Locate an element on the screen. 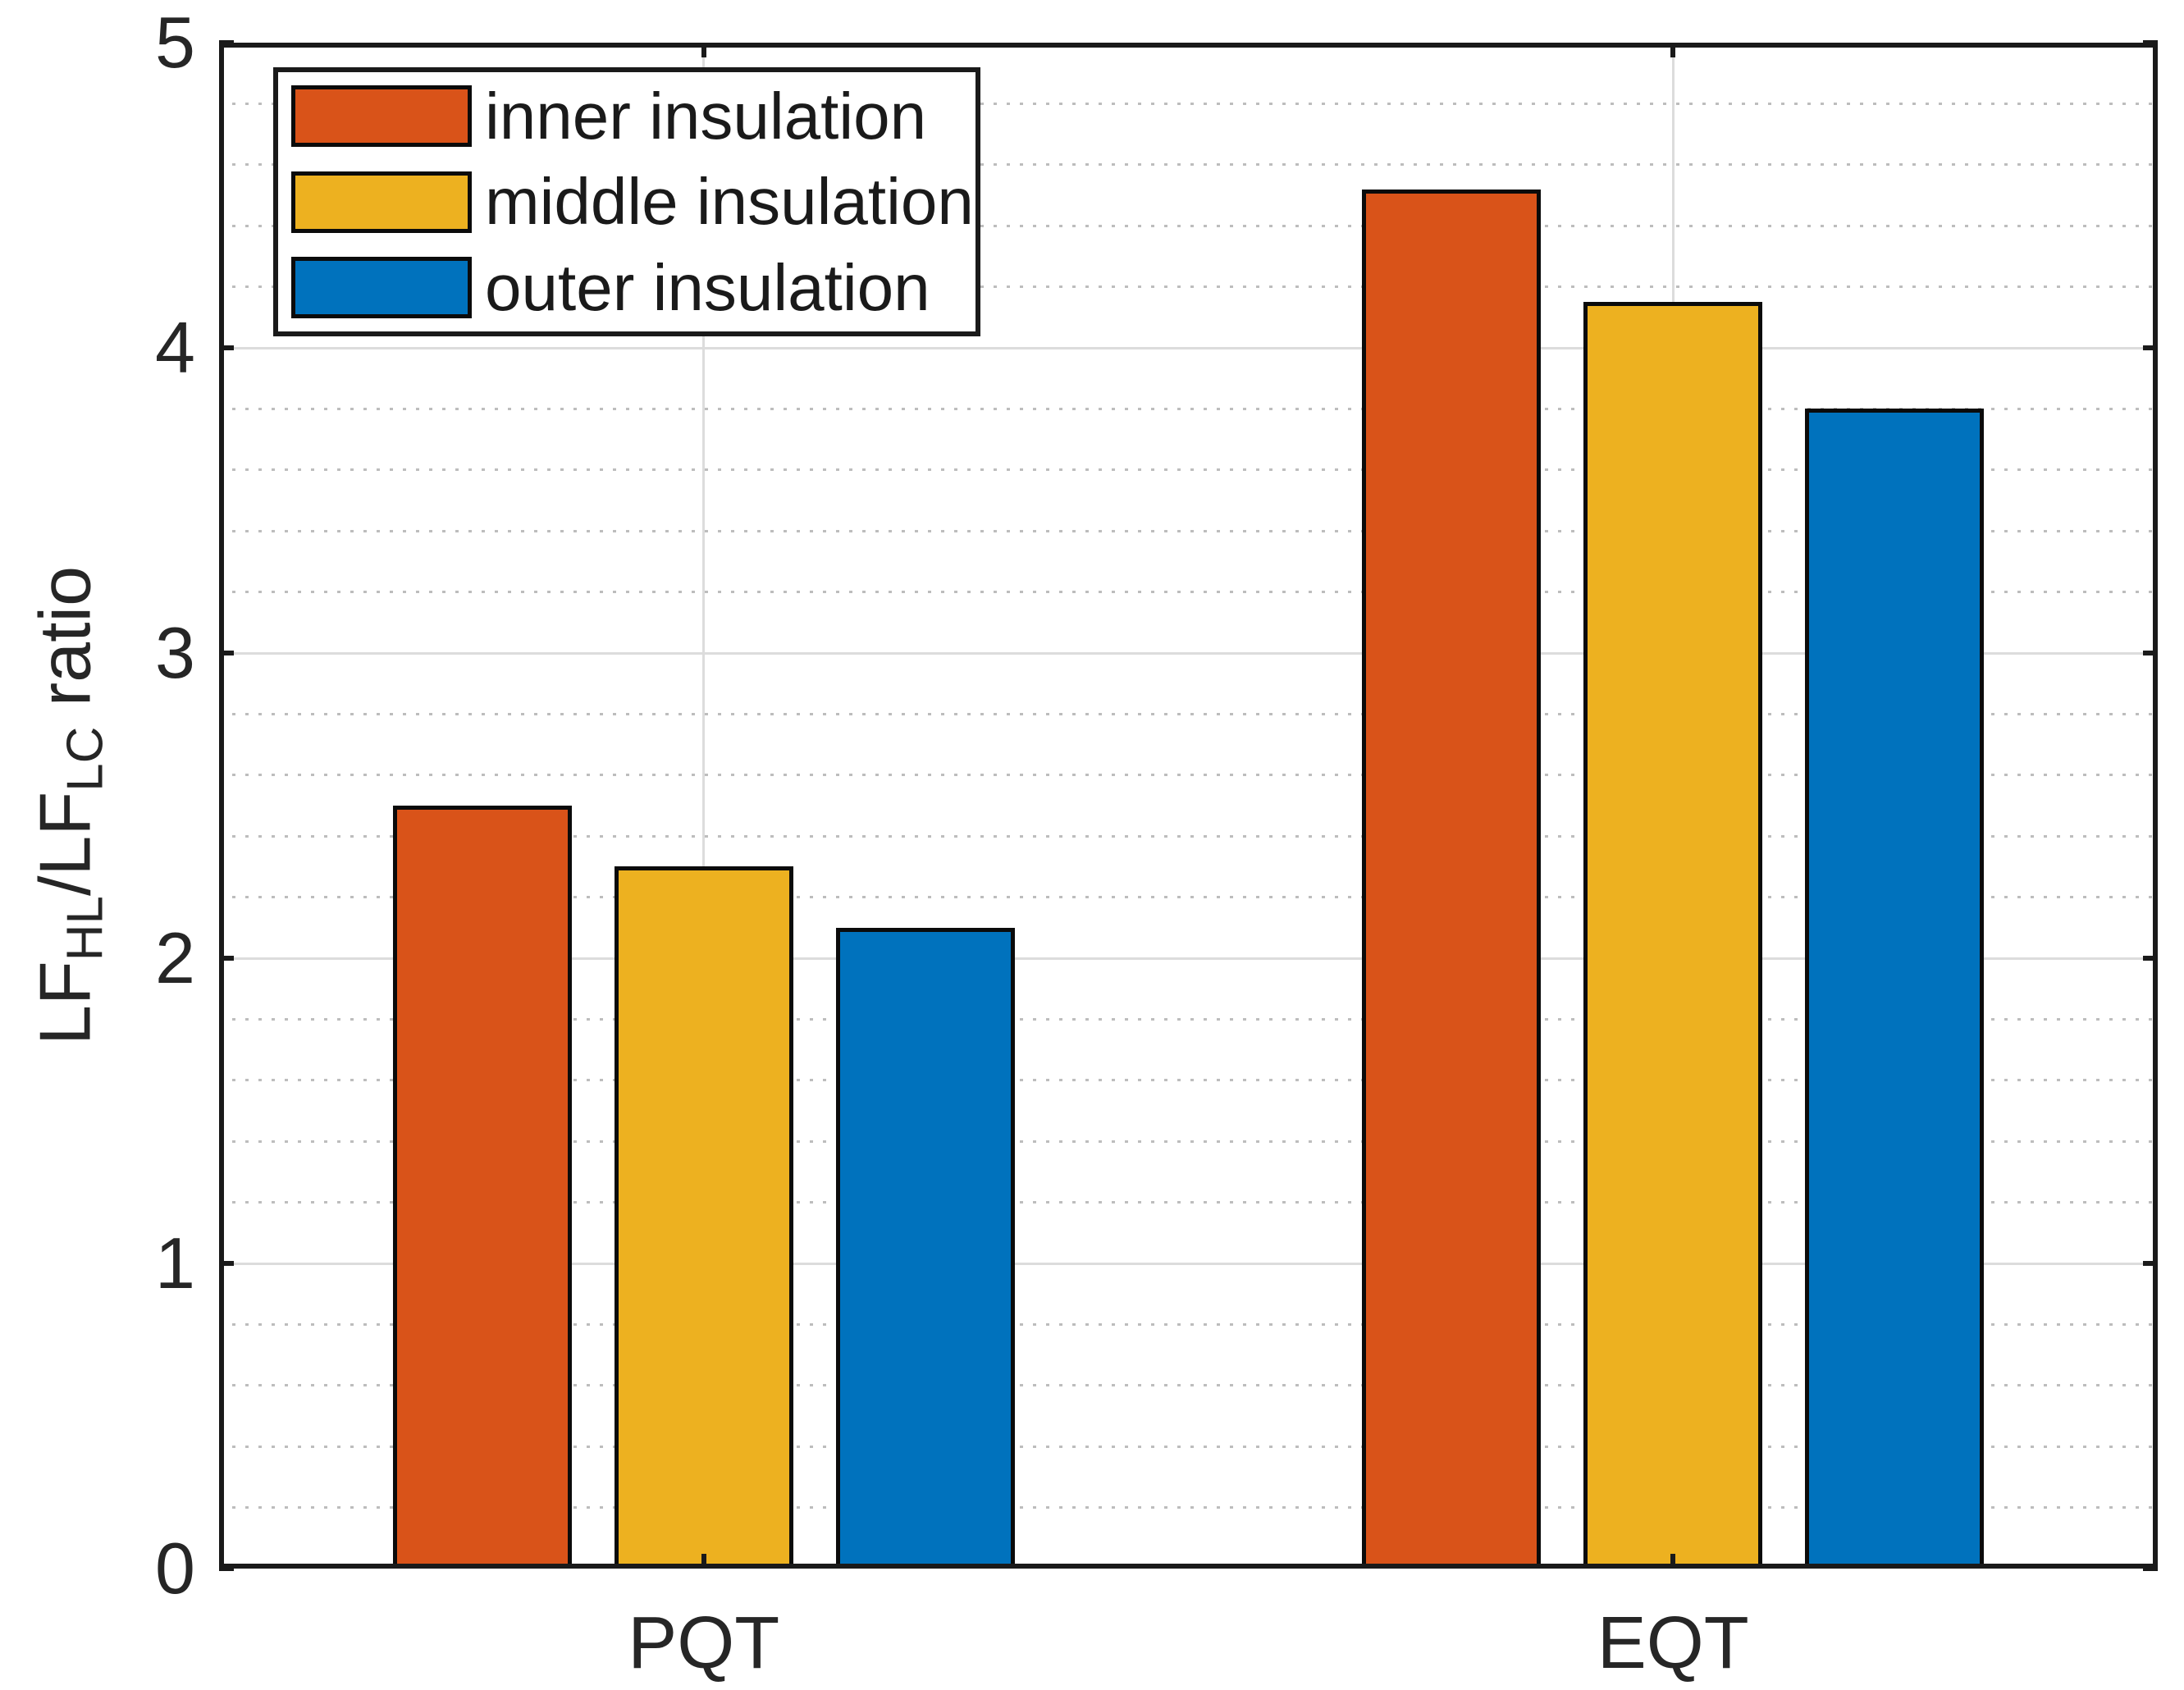 The image size is (2184, 1690). bar-eqt-inner is located at coordinates (1452, 879).